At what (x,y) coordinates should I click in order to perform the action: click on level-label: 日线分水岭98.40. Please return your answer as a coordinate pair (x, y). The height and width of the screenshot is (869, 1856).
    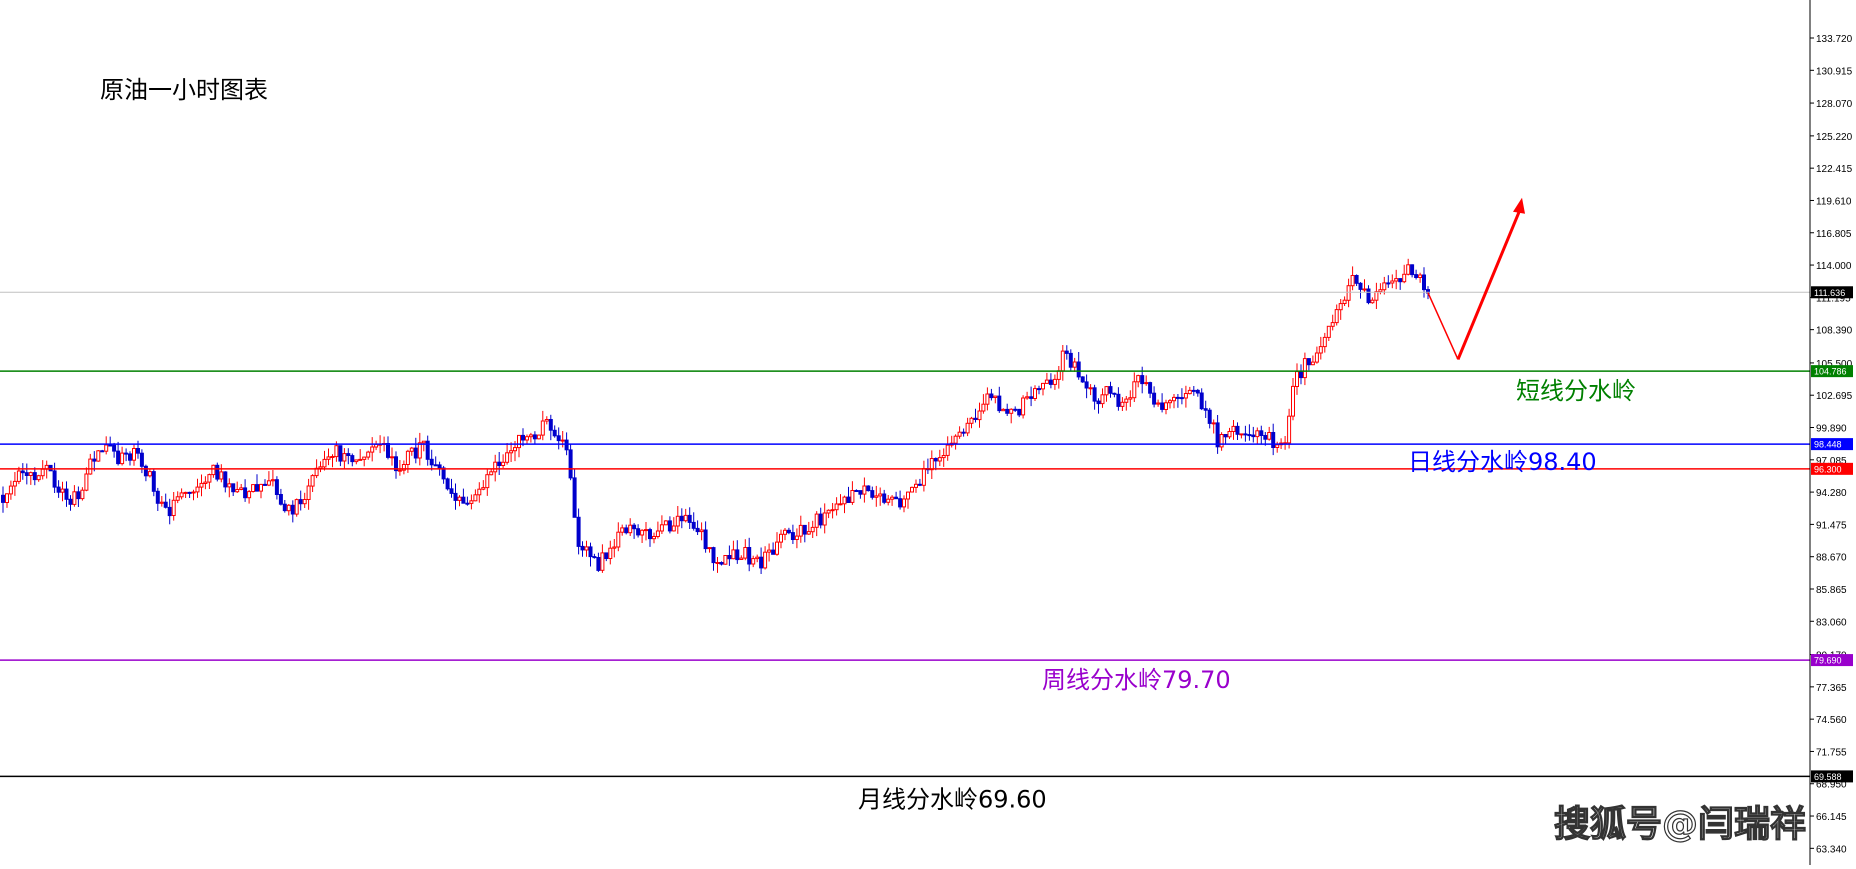
    Looking at the image, I should click on (1502, 462).